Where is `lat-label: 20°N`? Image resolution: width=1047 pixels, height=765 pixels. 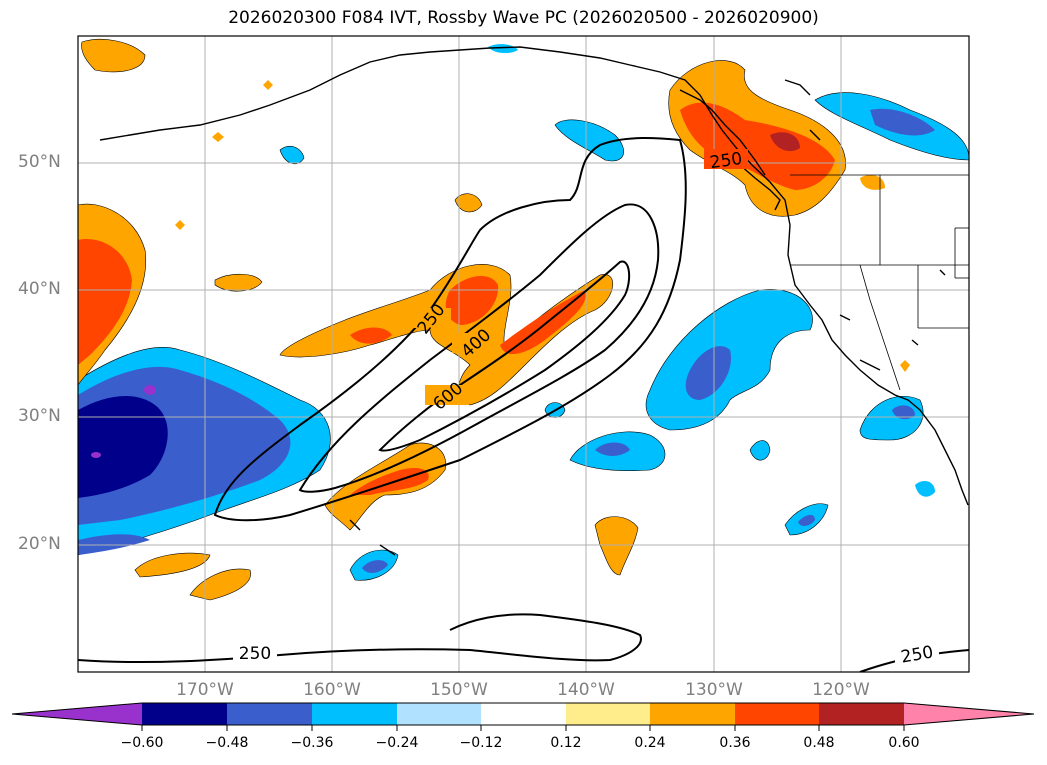
lat-label: 20°N is located at coordinates (39, 544).